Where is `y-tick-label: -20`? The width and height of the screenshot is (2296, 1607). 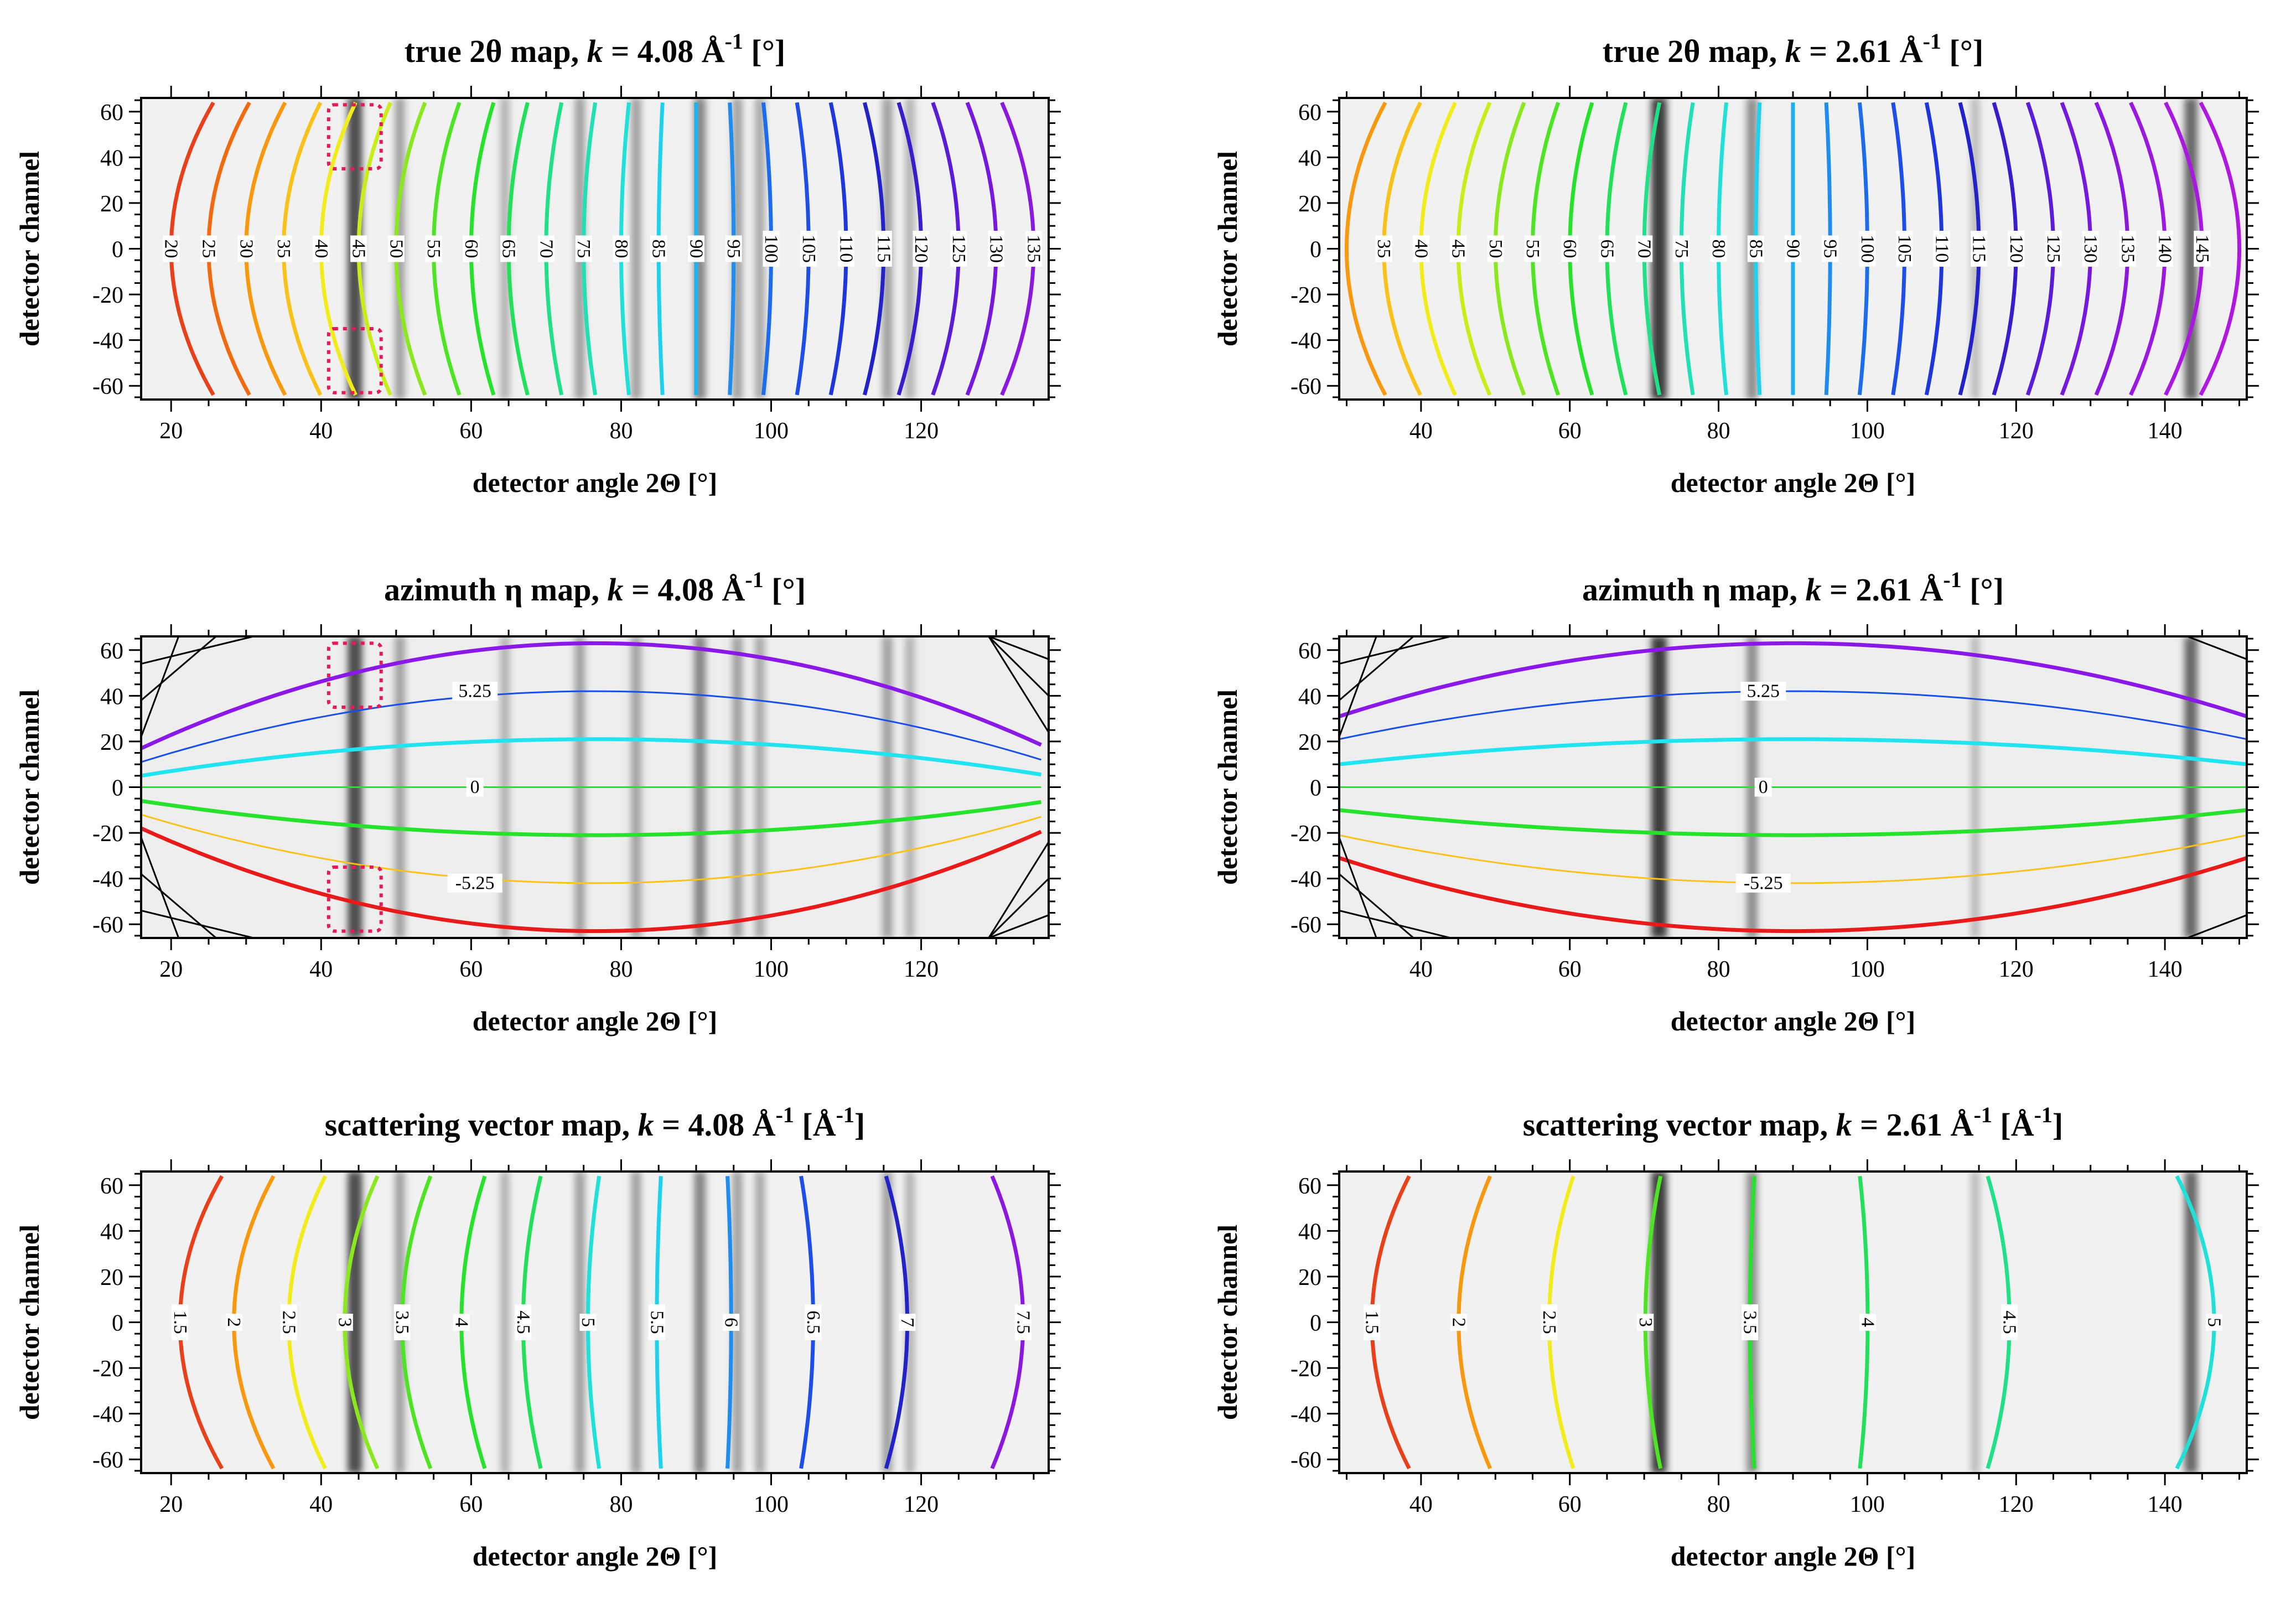
y-tick-label: -20 is located at coordinates (107, 834).